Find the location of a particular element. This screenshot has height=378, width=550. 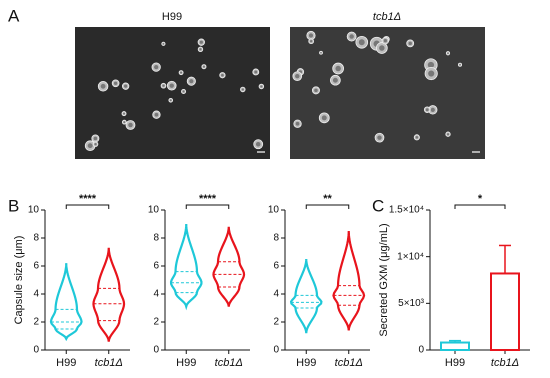

panel-label: B is located at coordinates (13, 205).